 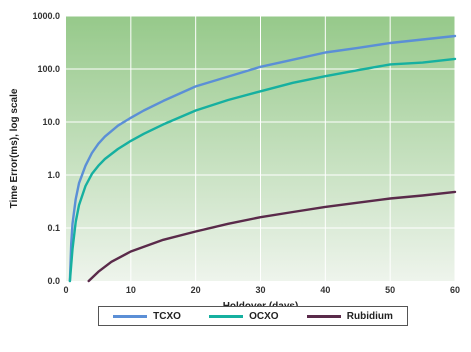 What do you see at coordinates (46, 148) in the screenshot?
I see `y-tick-labels: 0.0 0.1 1.0 10.0 100.0 1000.0` at bounding box center [46, 148].